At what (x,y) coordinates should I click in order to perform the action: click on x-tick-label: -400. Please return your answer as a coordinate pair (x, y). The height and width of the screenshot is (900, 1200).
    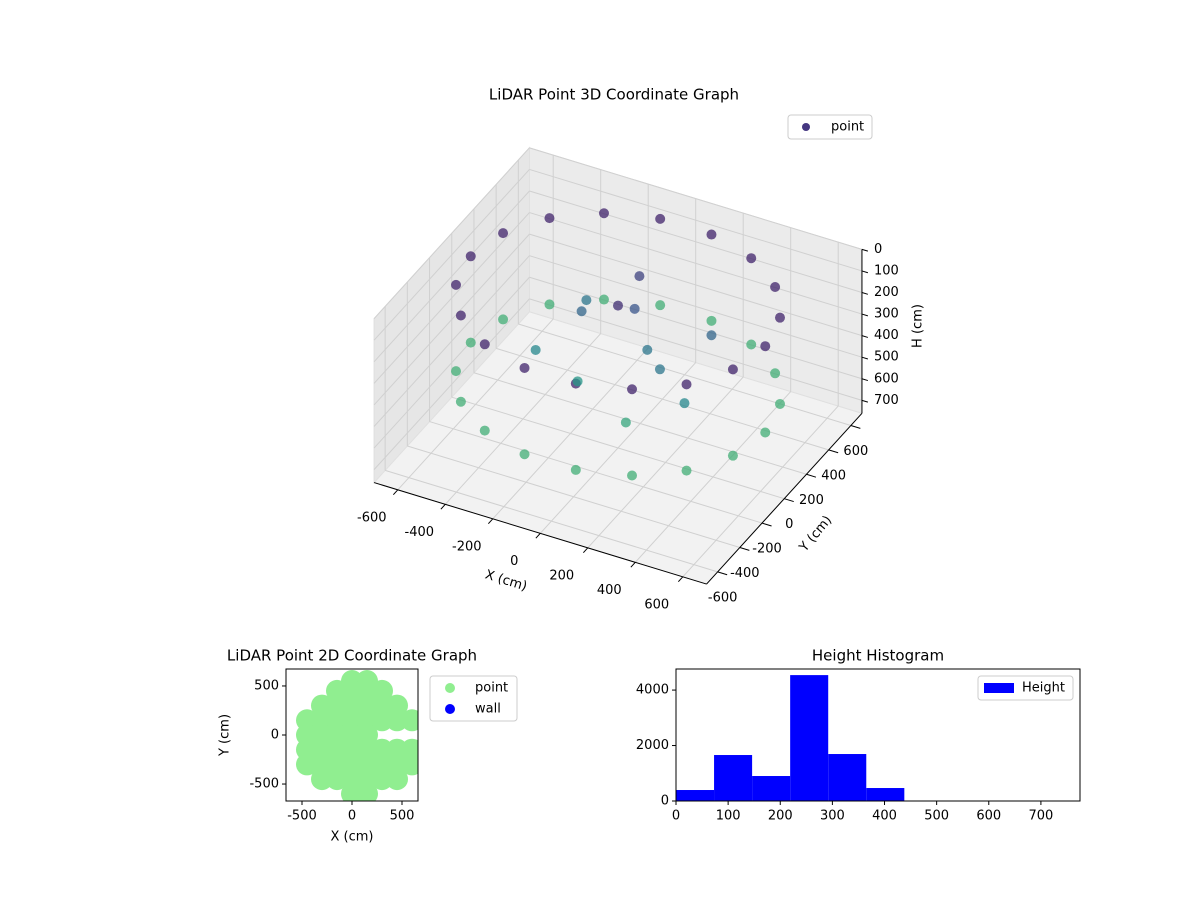
    Looking at the image, I should click on (420, 532).